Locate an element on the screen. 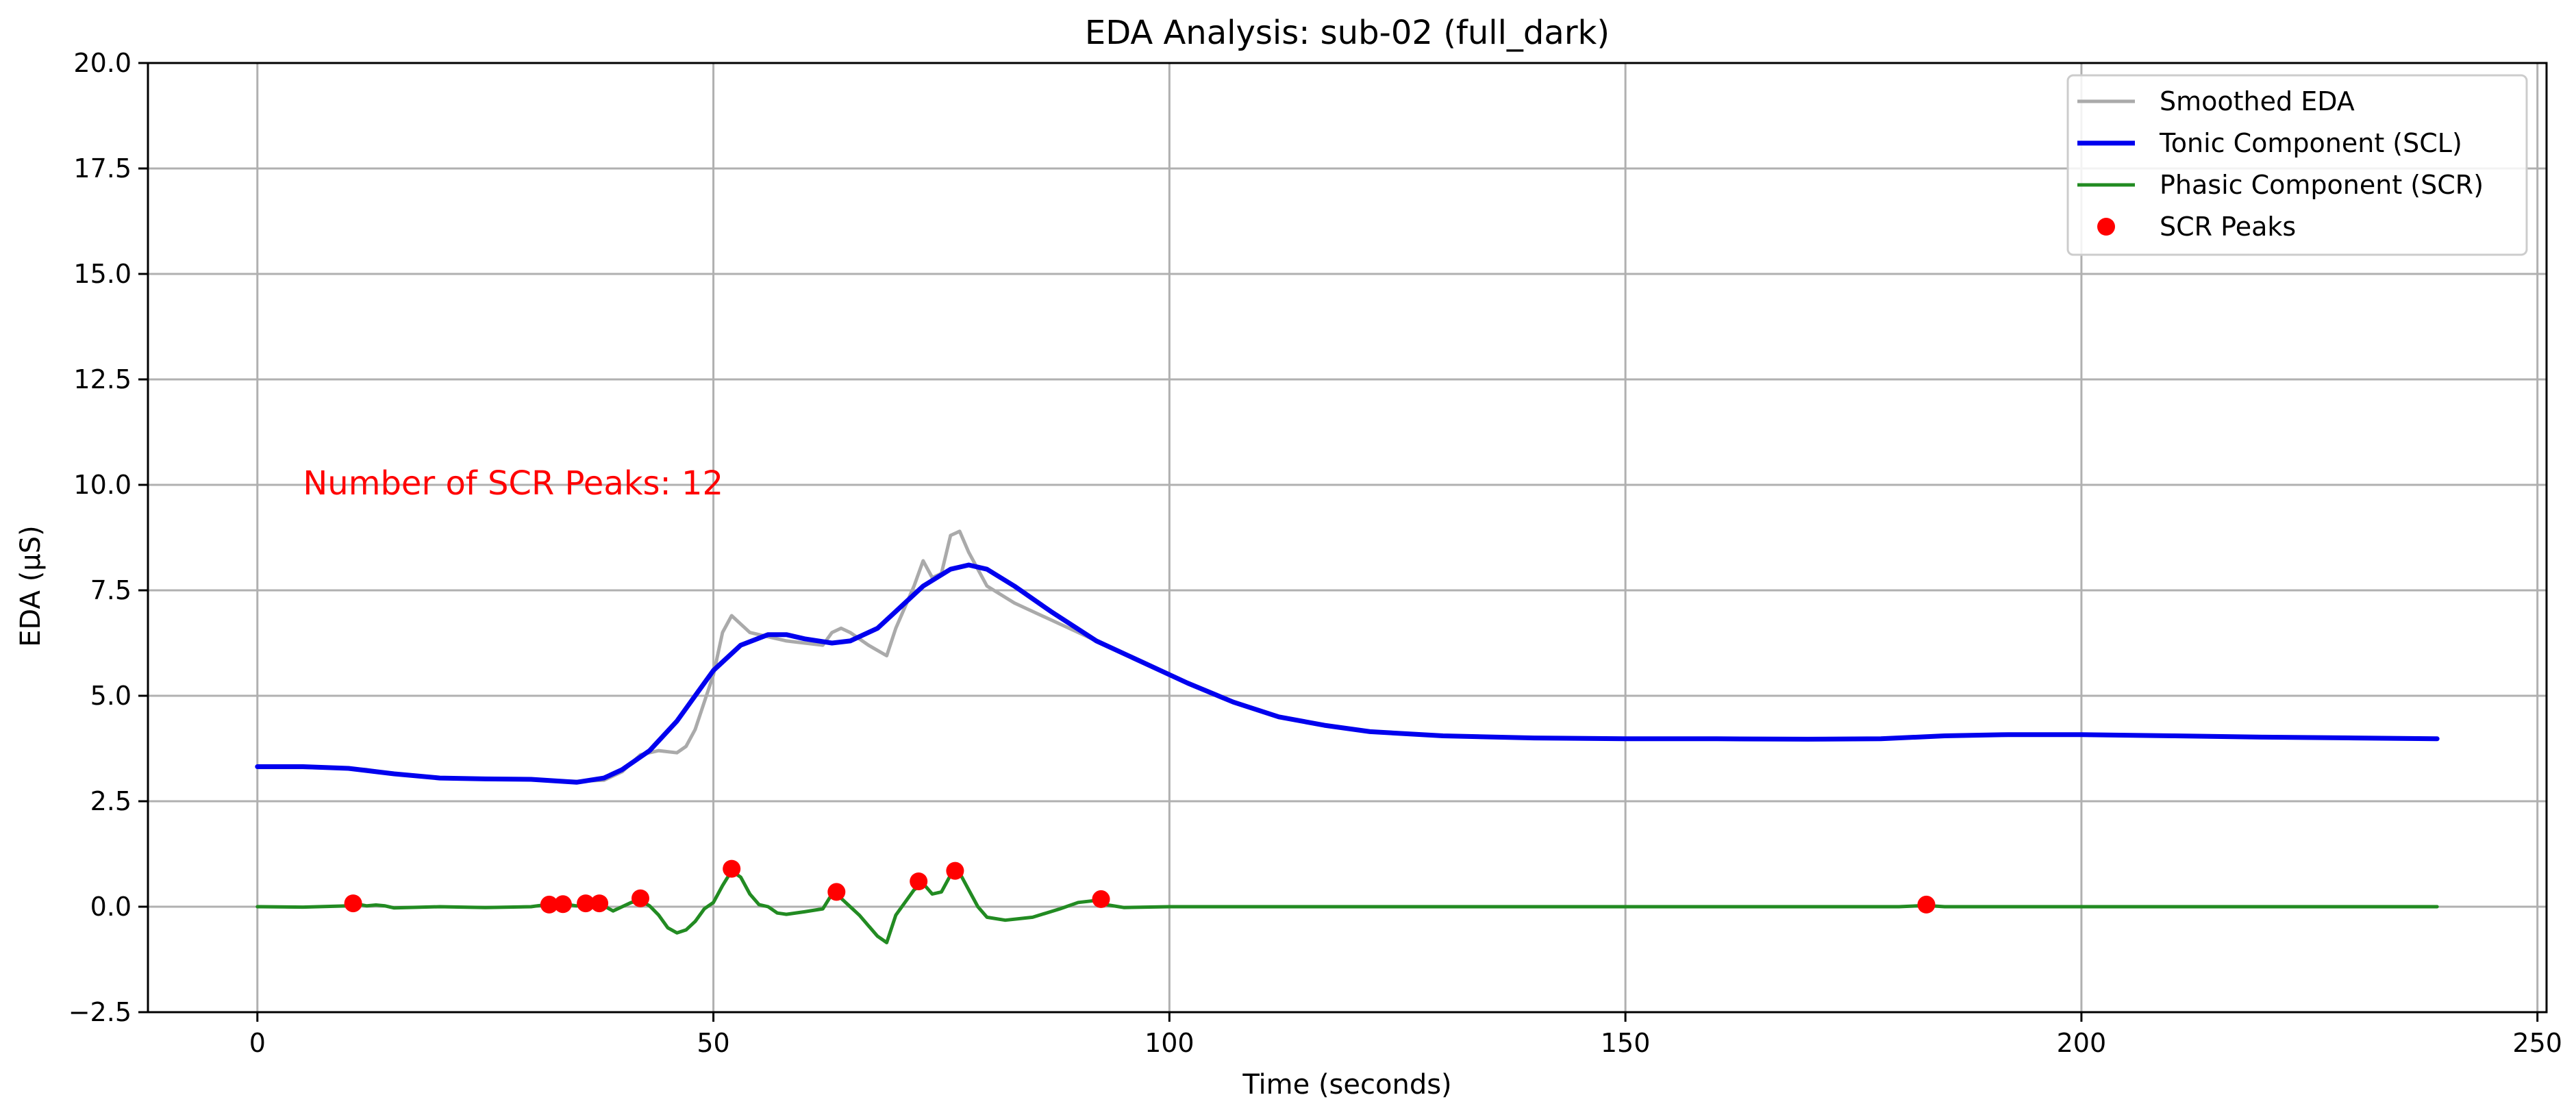 The width and height of the screenshot is (2576, 1119). y-tick-label: 5.0 is located at coordinates (111, 696).